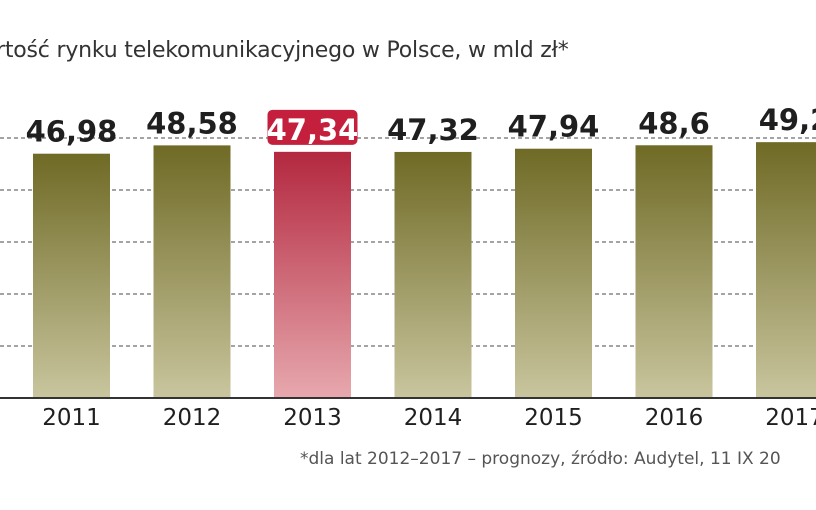  Describe the element at coordinates (312, 418) in the screenshot. I see `x-tick-label-2013: 2013` at that location.